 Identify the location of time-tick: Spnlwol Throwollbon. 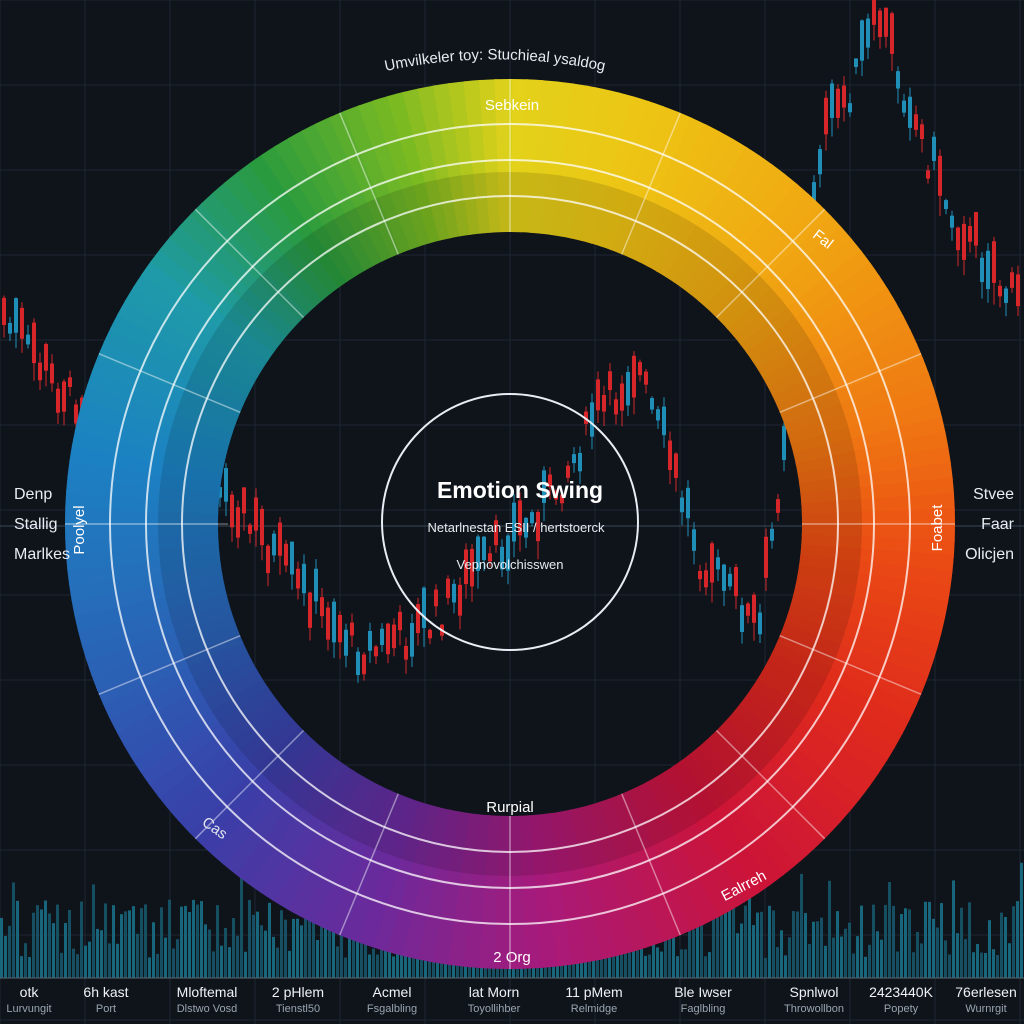
(814, 999).